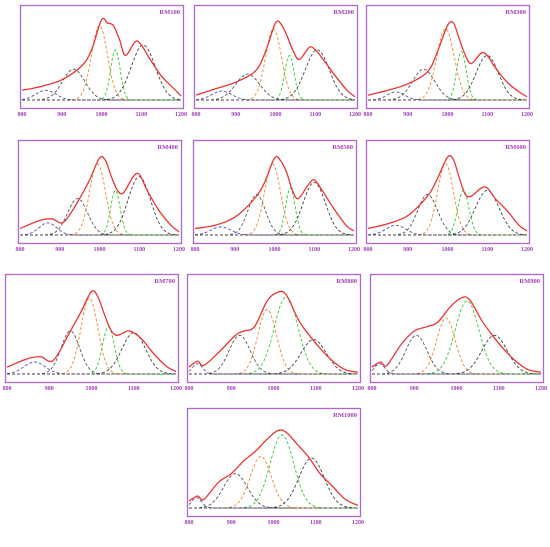 The width and height of the screenshot is (550, 547). What do you see at coordinates (342, 147) in the screenshot?
I see `panel-label: RM500` at bounding box center [342, 147].